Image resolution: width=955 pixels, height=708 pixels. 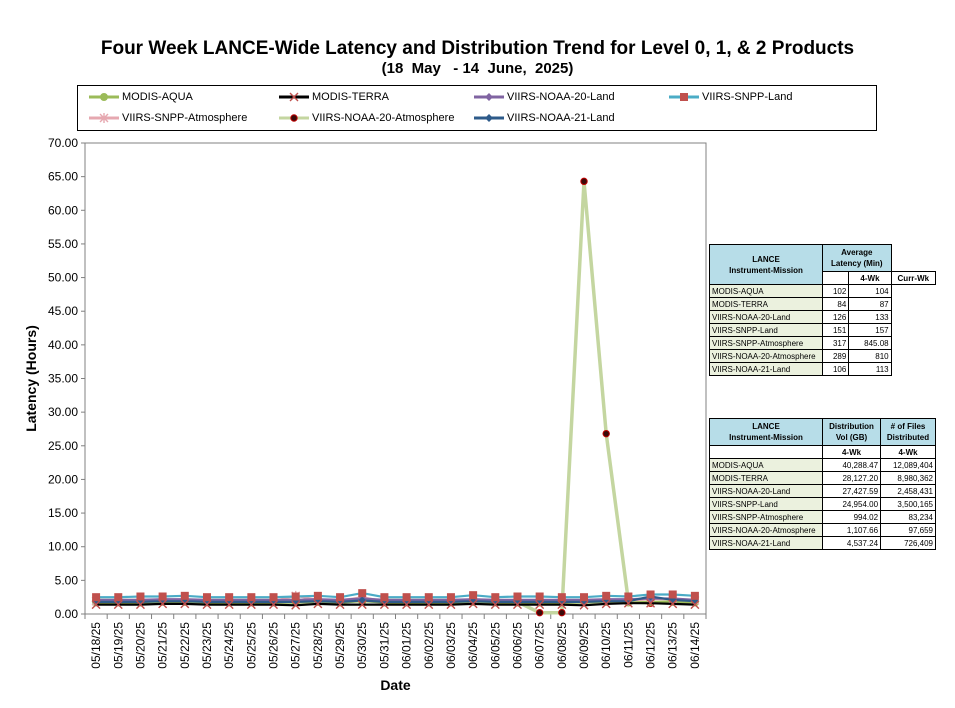 I want to click on x-tick-label: 05/27/25, so click(x=296, y=645).